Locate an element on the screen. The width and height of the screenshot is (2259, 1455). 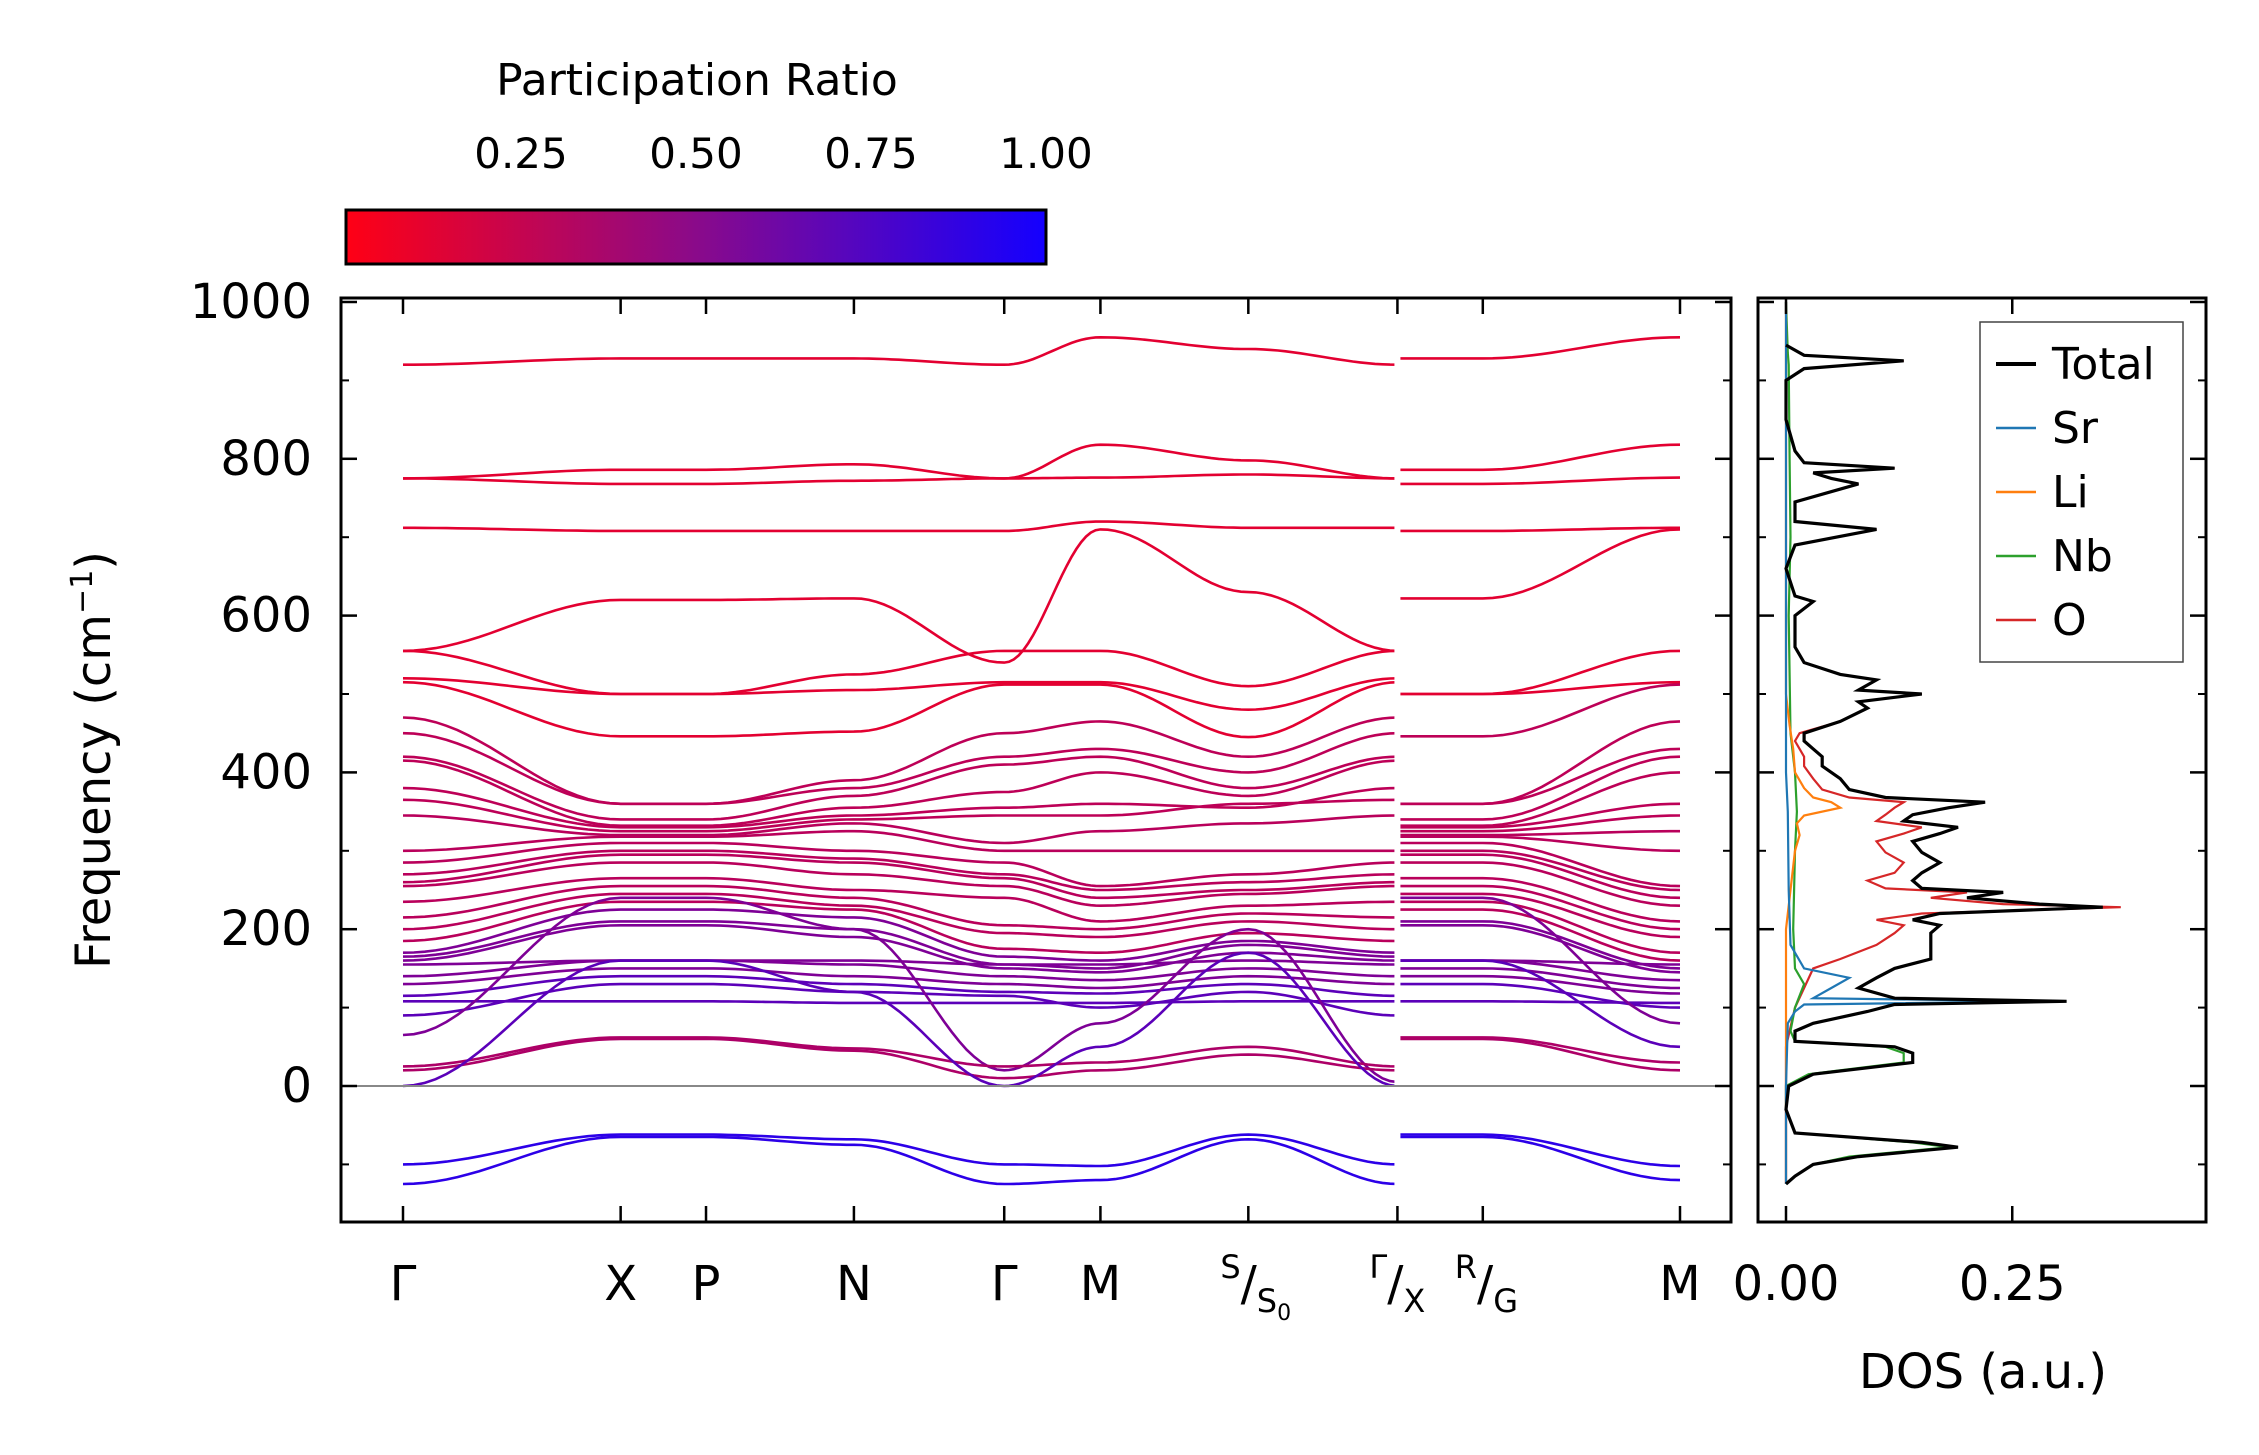
legend-label-sr: Sr is located at coordinates (2075, 428).